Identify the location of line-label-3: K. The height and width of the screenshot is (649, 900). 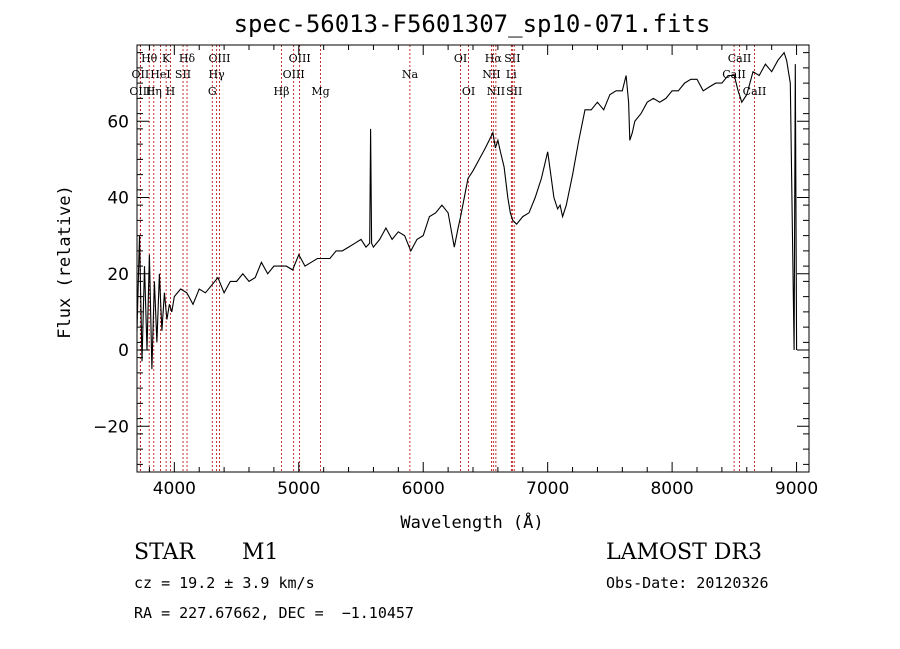
(166, 58).